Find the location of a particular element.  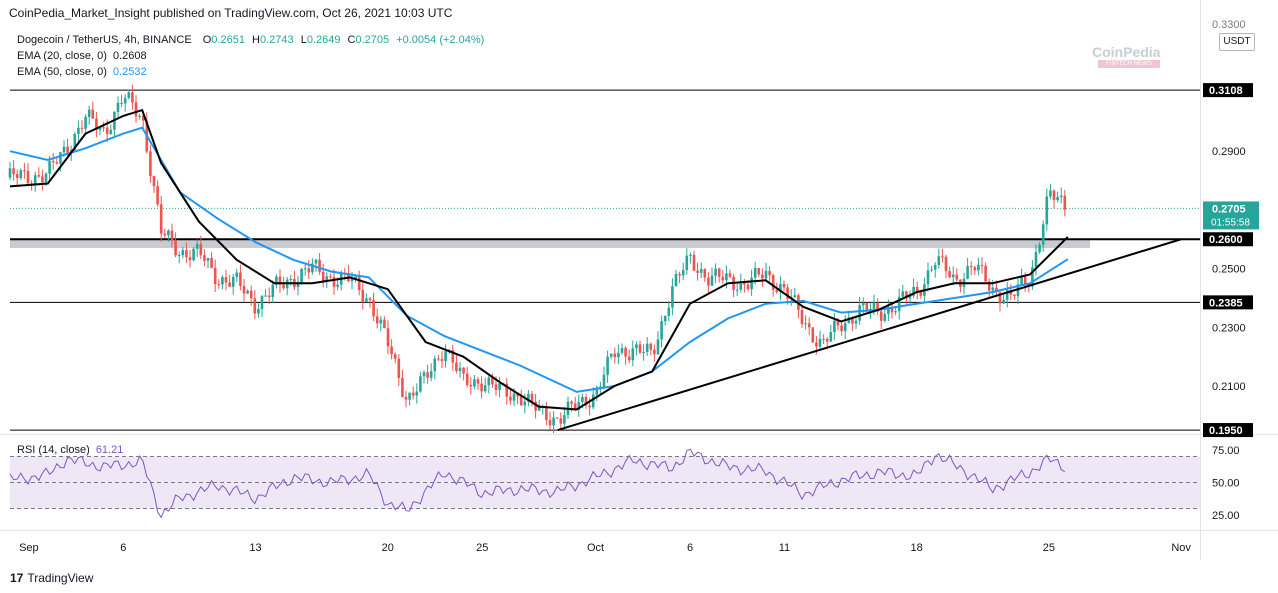

date-tick-label: 20 is located at coordinates (388, 548).